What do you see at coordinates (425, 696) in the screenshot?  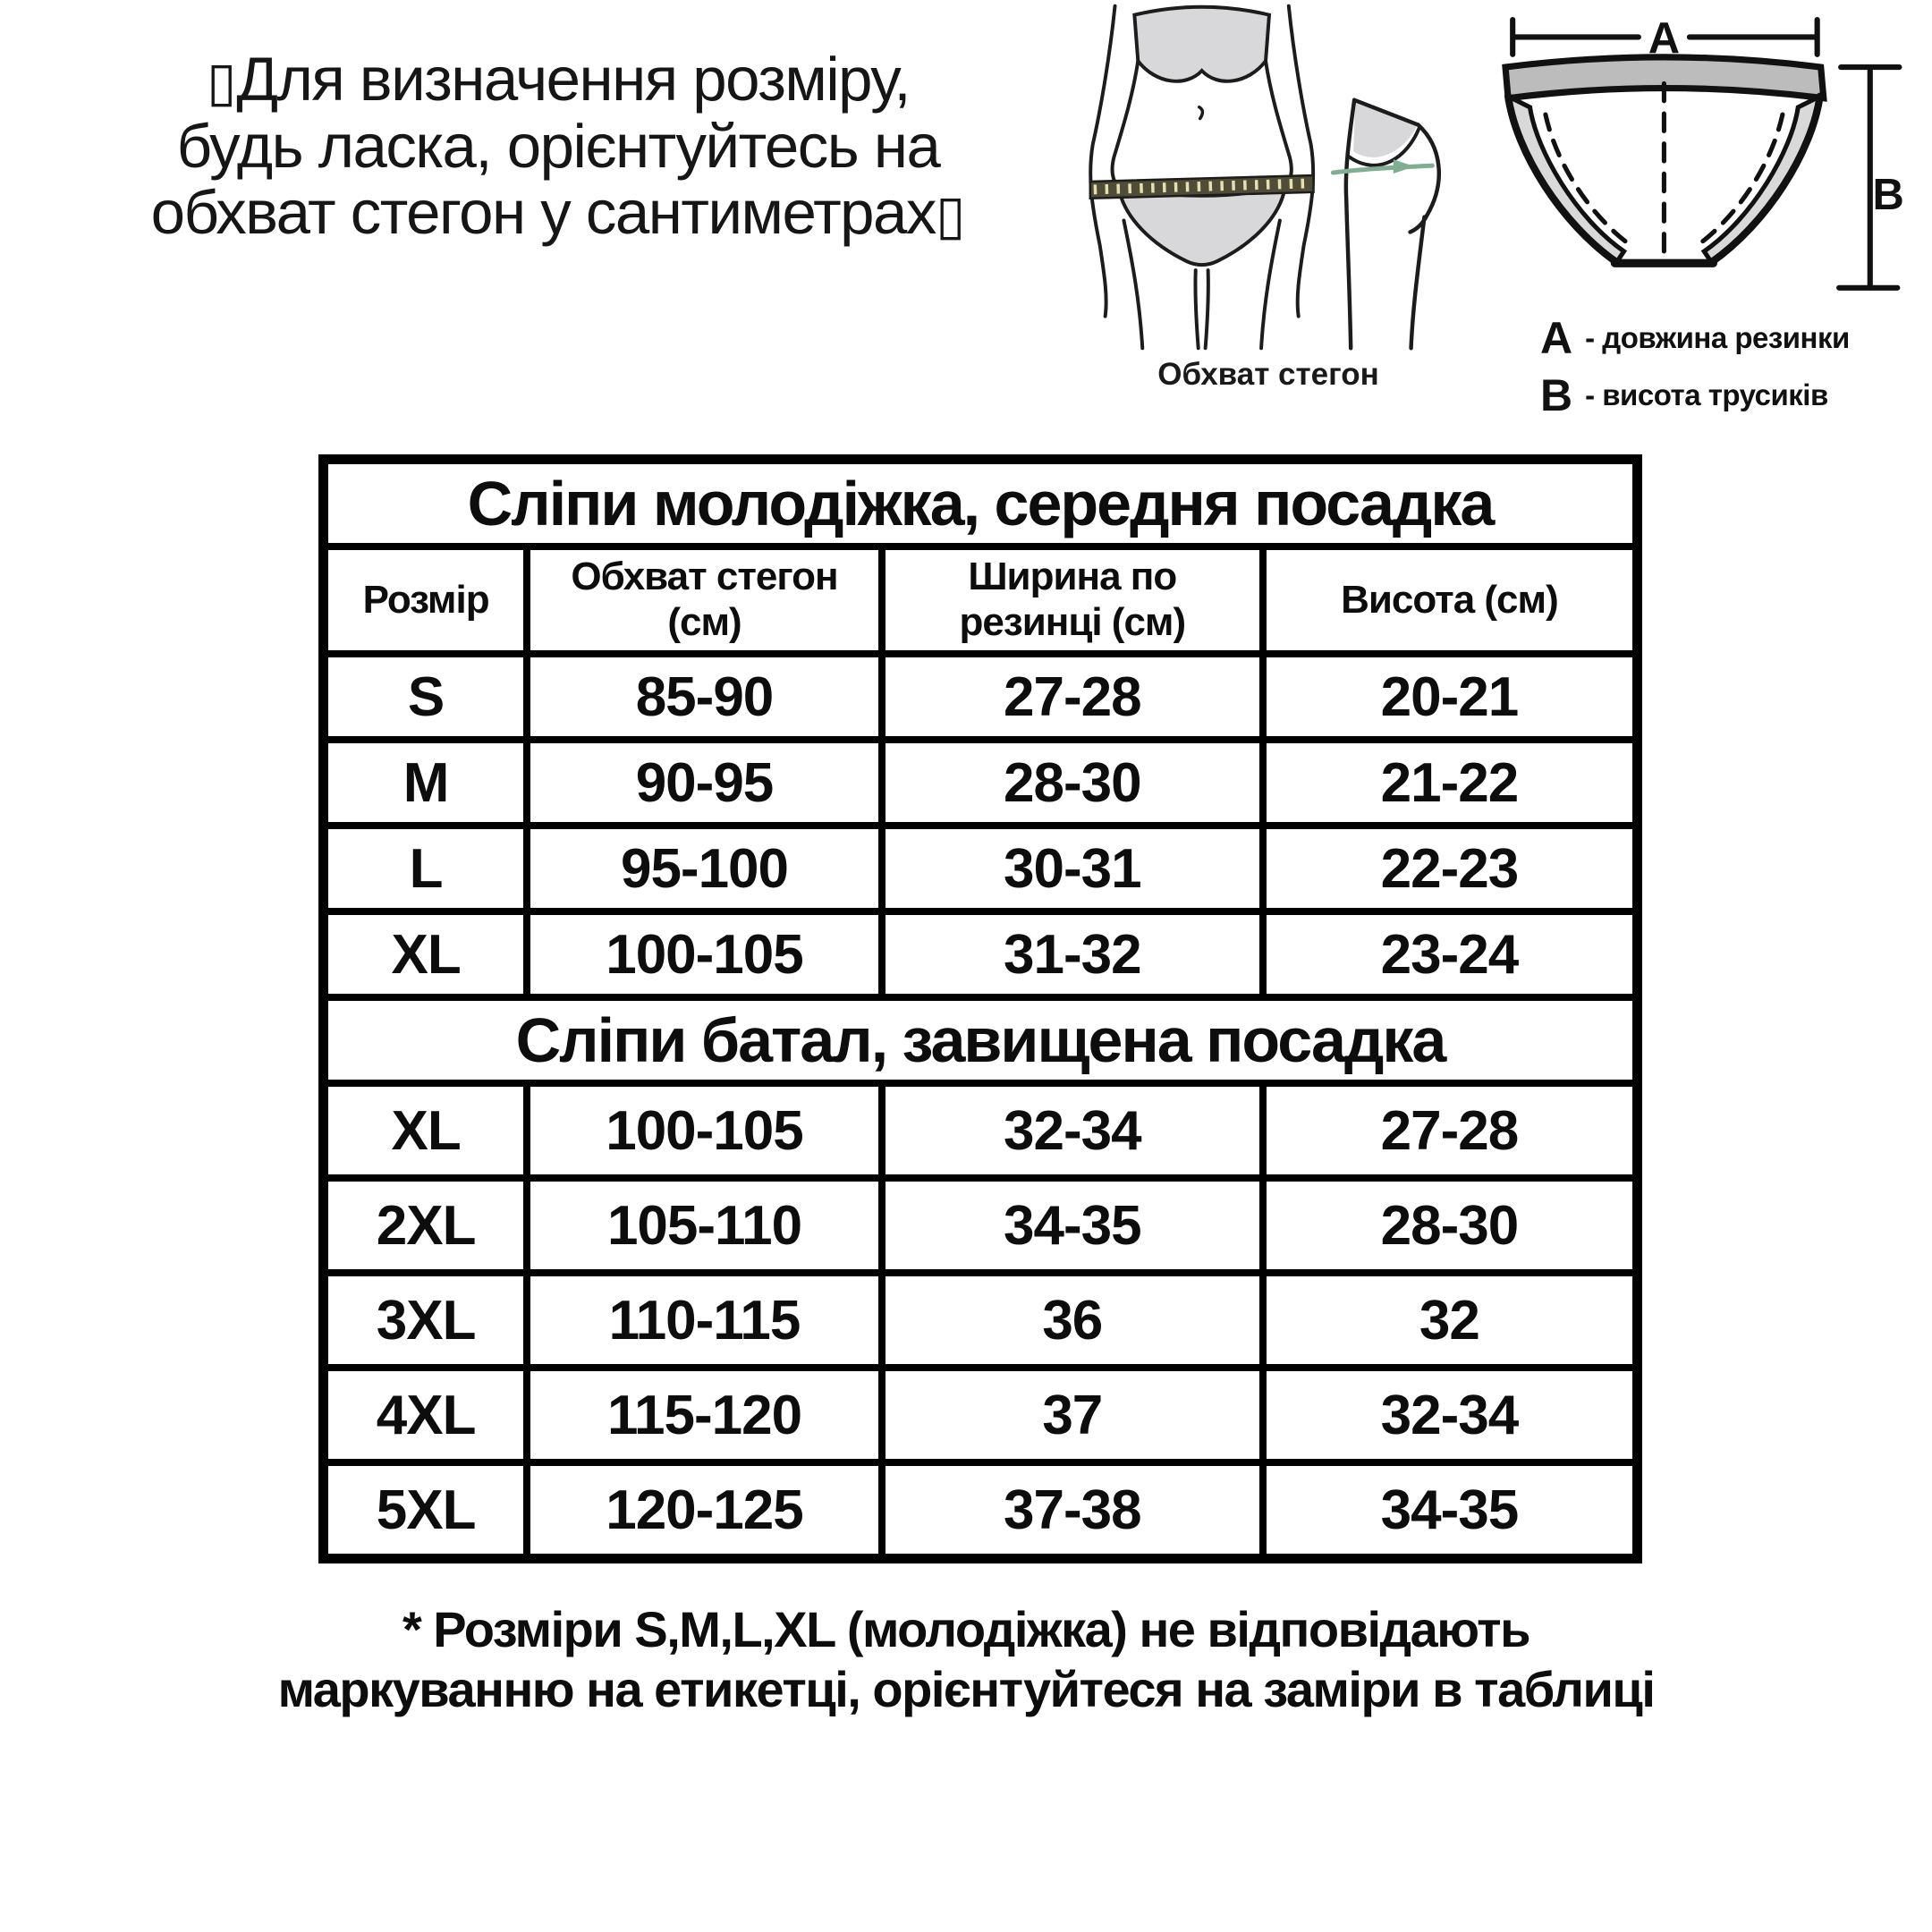 I see `size-cell: S` at bounding box center [425, 696].